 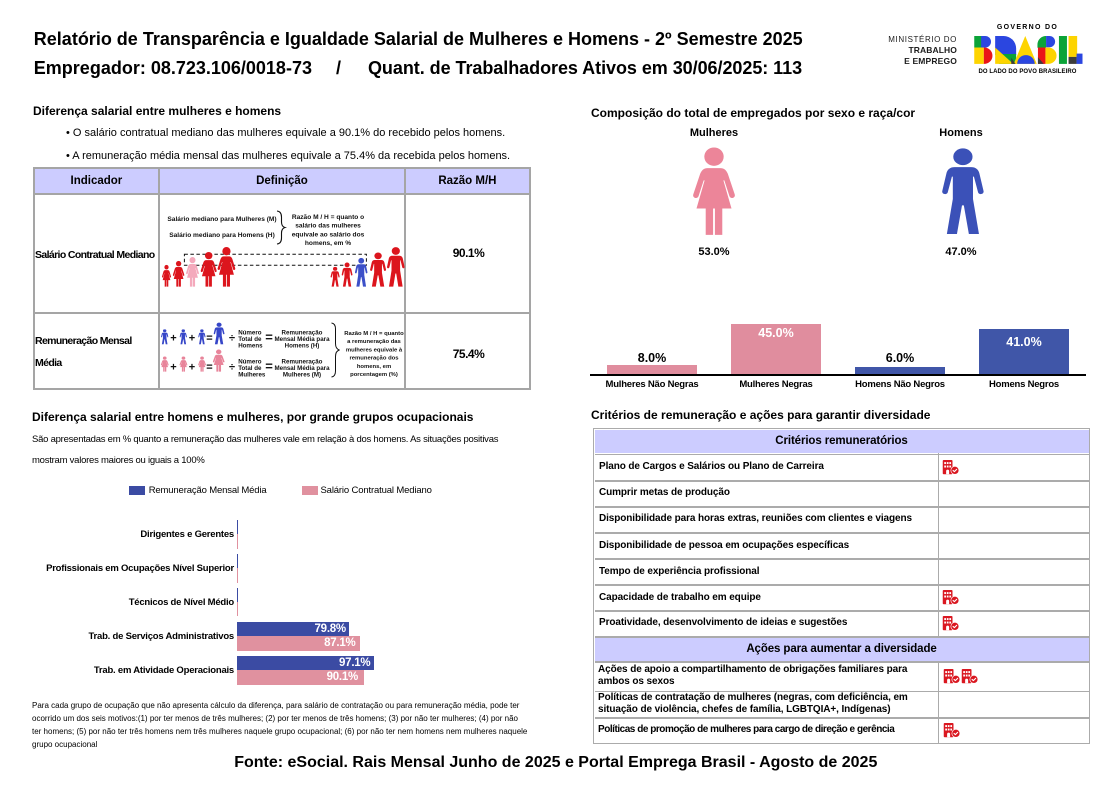 What do you see at coordinates (328, 243) in the screenshot?
I see `svg-text: homens, em %` at bounding box center [328, 243].